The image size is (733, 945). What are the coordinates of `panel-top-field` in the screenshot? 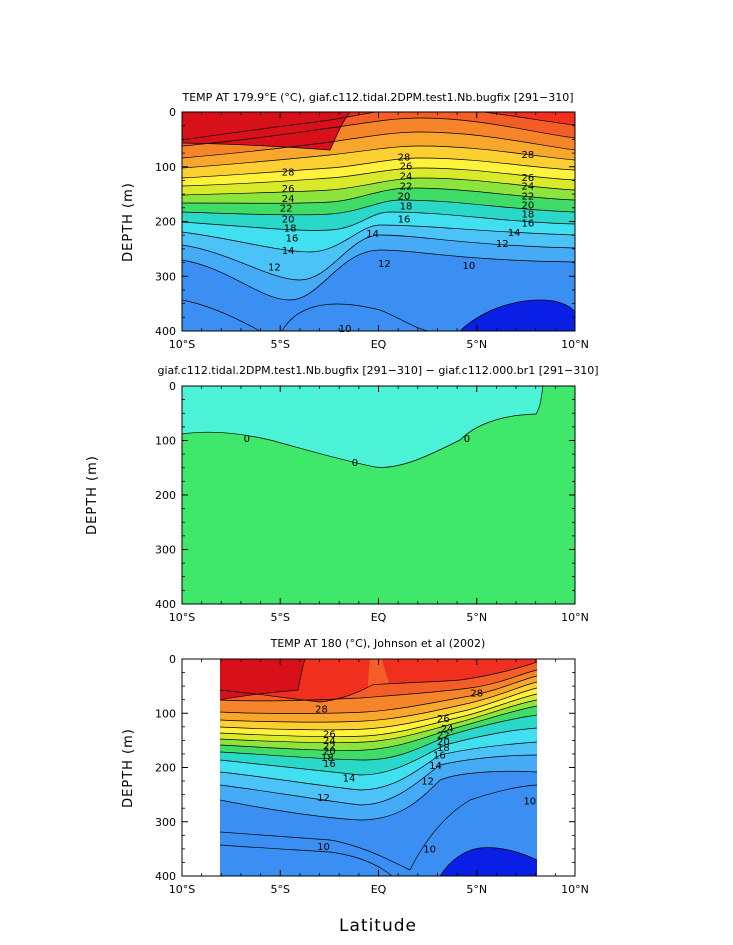 It's located at (378, 221).